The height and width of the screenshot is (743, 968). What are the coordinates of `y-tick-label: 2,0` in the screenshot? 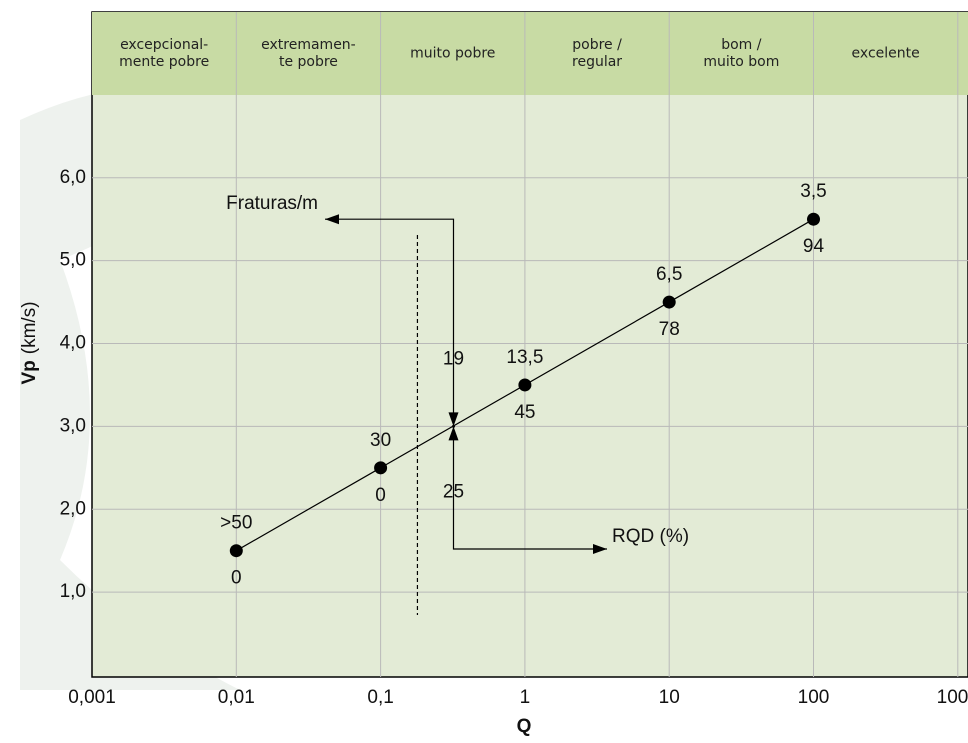 It's located at (73, 508).